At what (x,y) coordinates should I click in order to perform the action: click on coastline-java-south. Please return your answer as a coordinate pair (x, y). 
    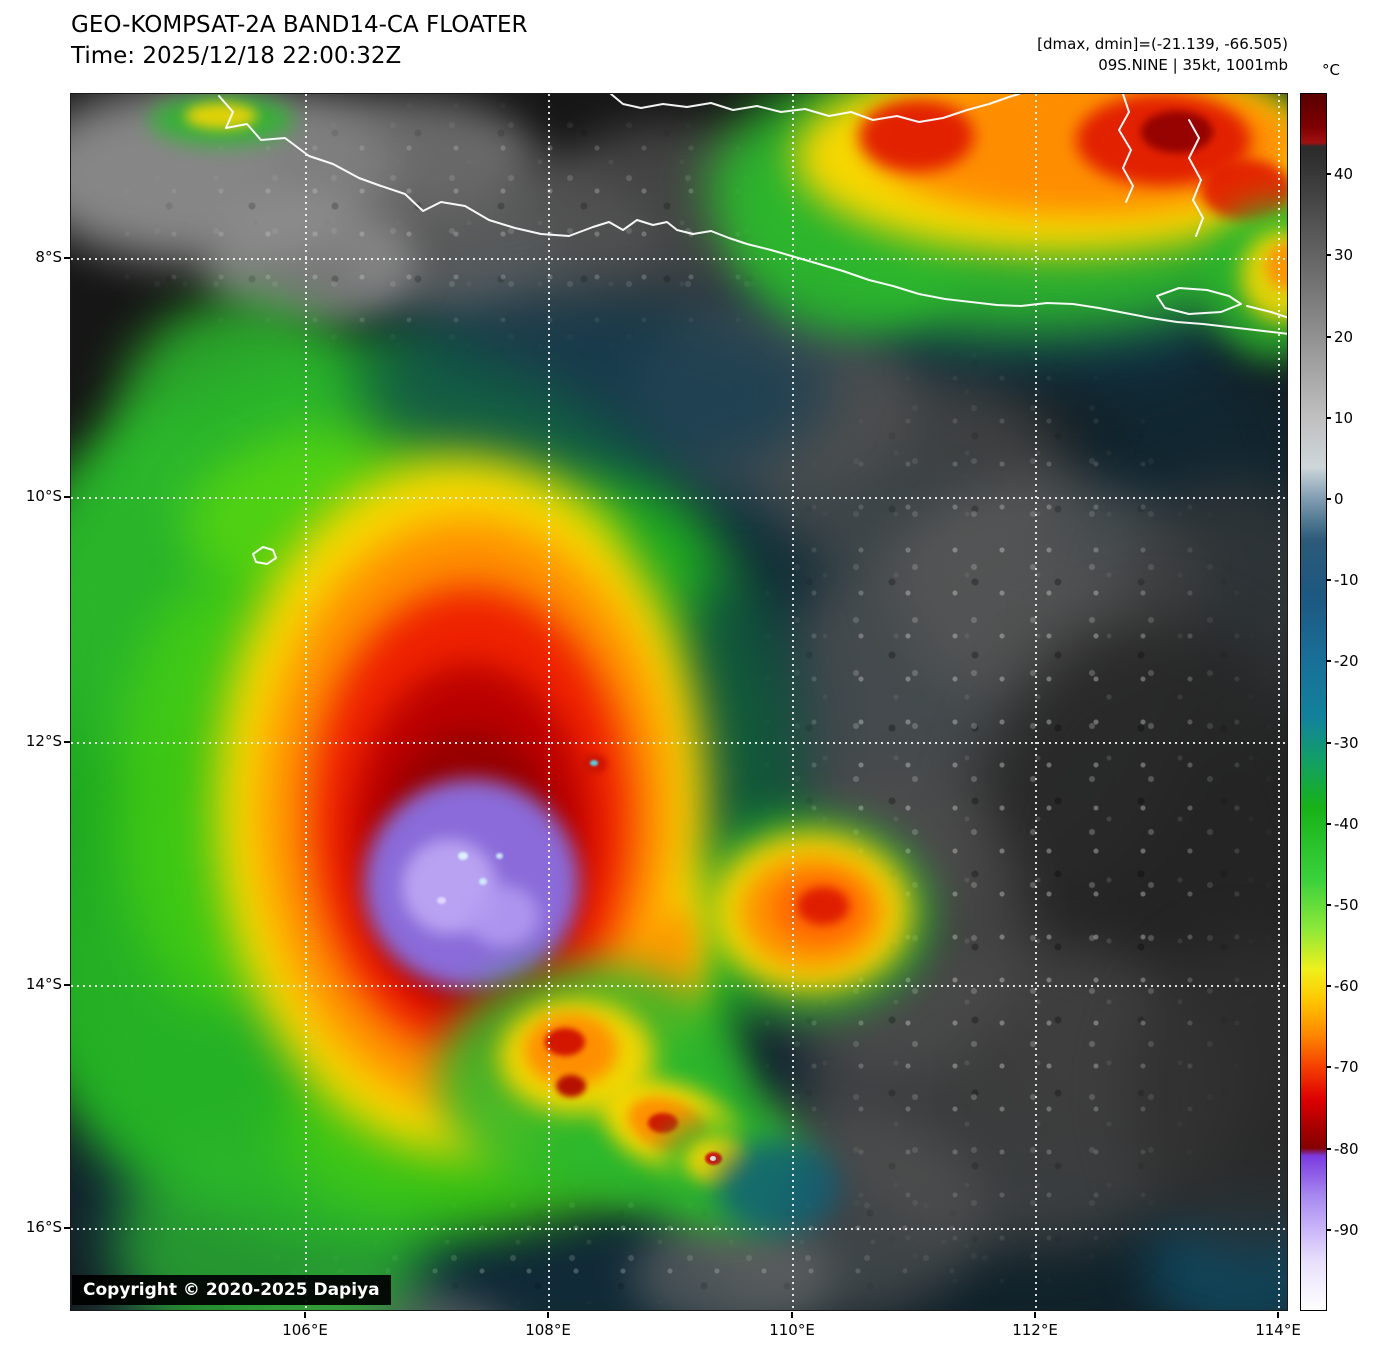
    Looking at the image, I should click on (752, 215).